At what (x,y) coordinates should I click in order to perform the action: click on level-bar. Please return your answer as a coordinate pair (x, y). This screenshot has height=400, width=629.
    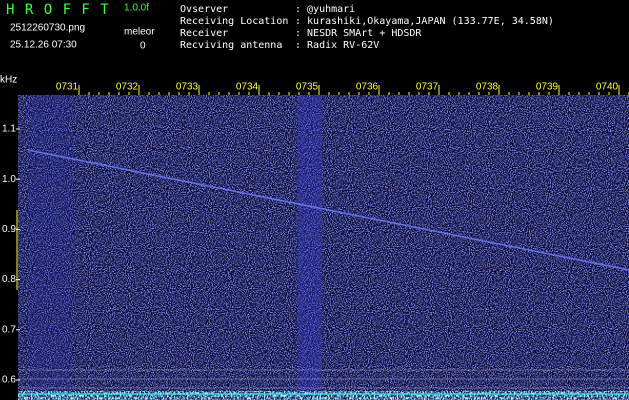
    Looking at the image, I should click on (323, 395).